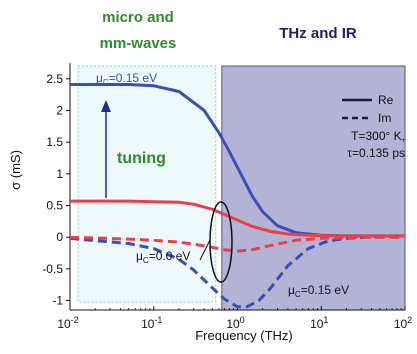 This screenshot has width=417, height=354. Describe the element at coordinates (15, 170) in the screenshot. I see `y-axis-label: σ (mS)` at that location.